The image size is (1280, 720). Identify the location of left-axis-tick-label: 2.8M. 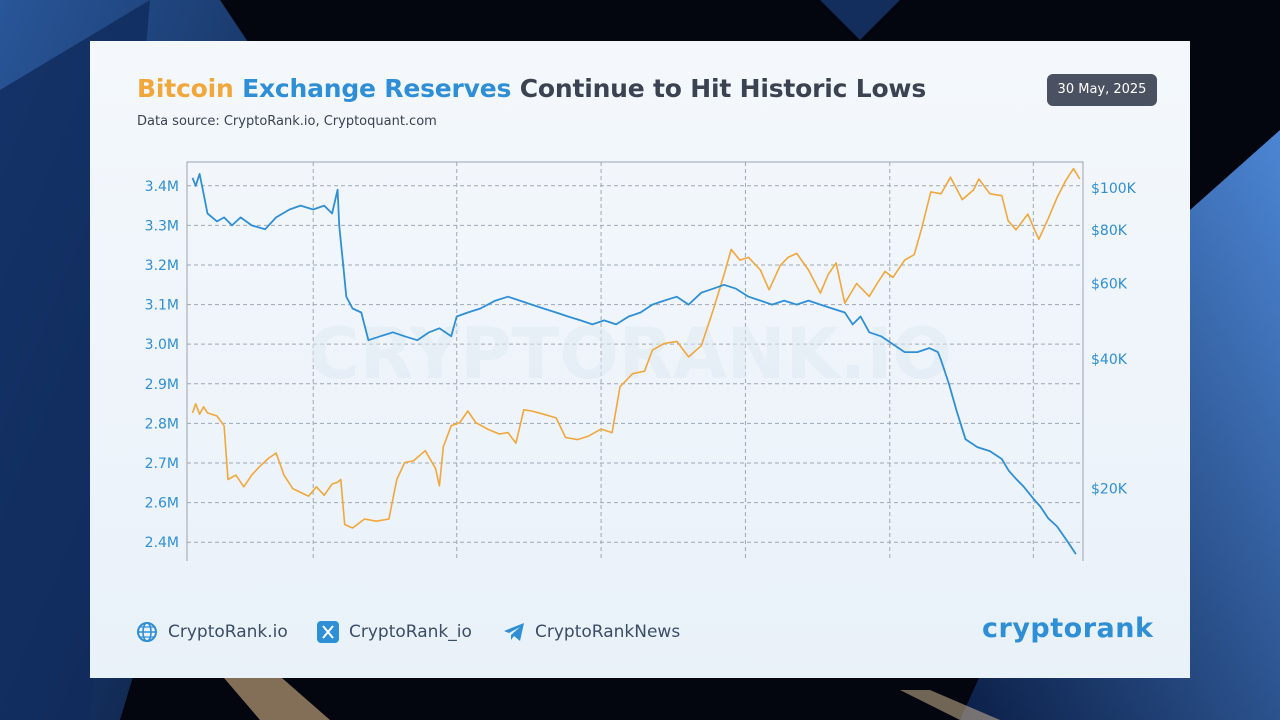
(162, 424).